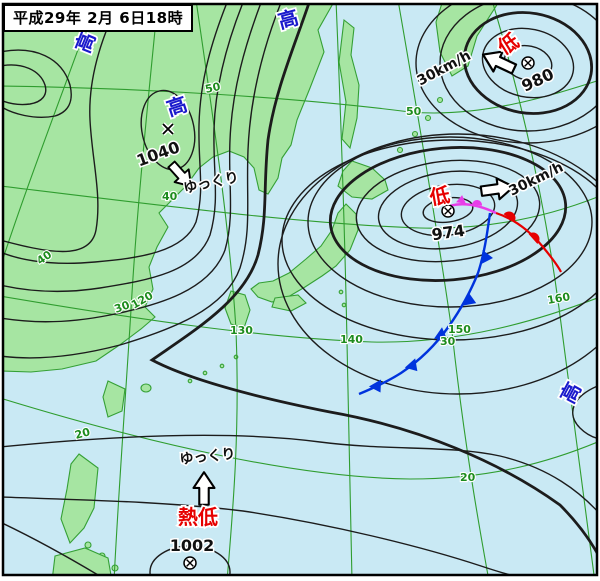 The image size is (600, 581). I want to click on chart-date-box: 平成29年 2月 6日18時, so click(98, 18).